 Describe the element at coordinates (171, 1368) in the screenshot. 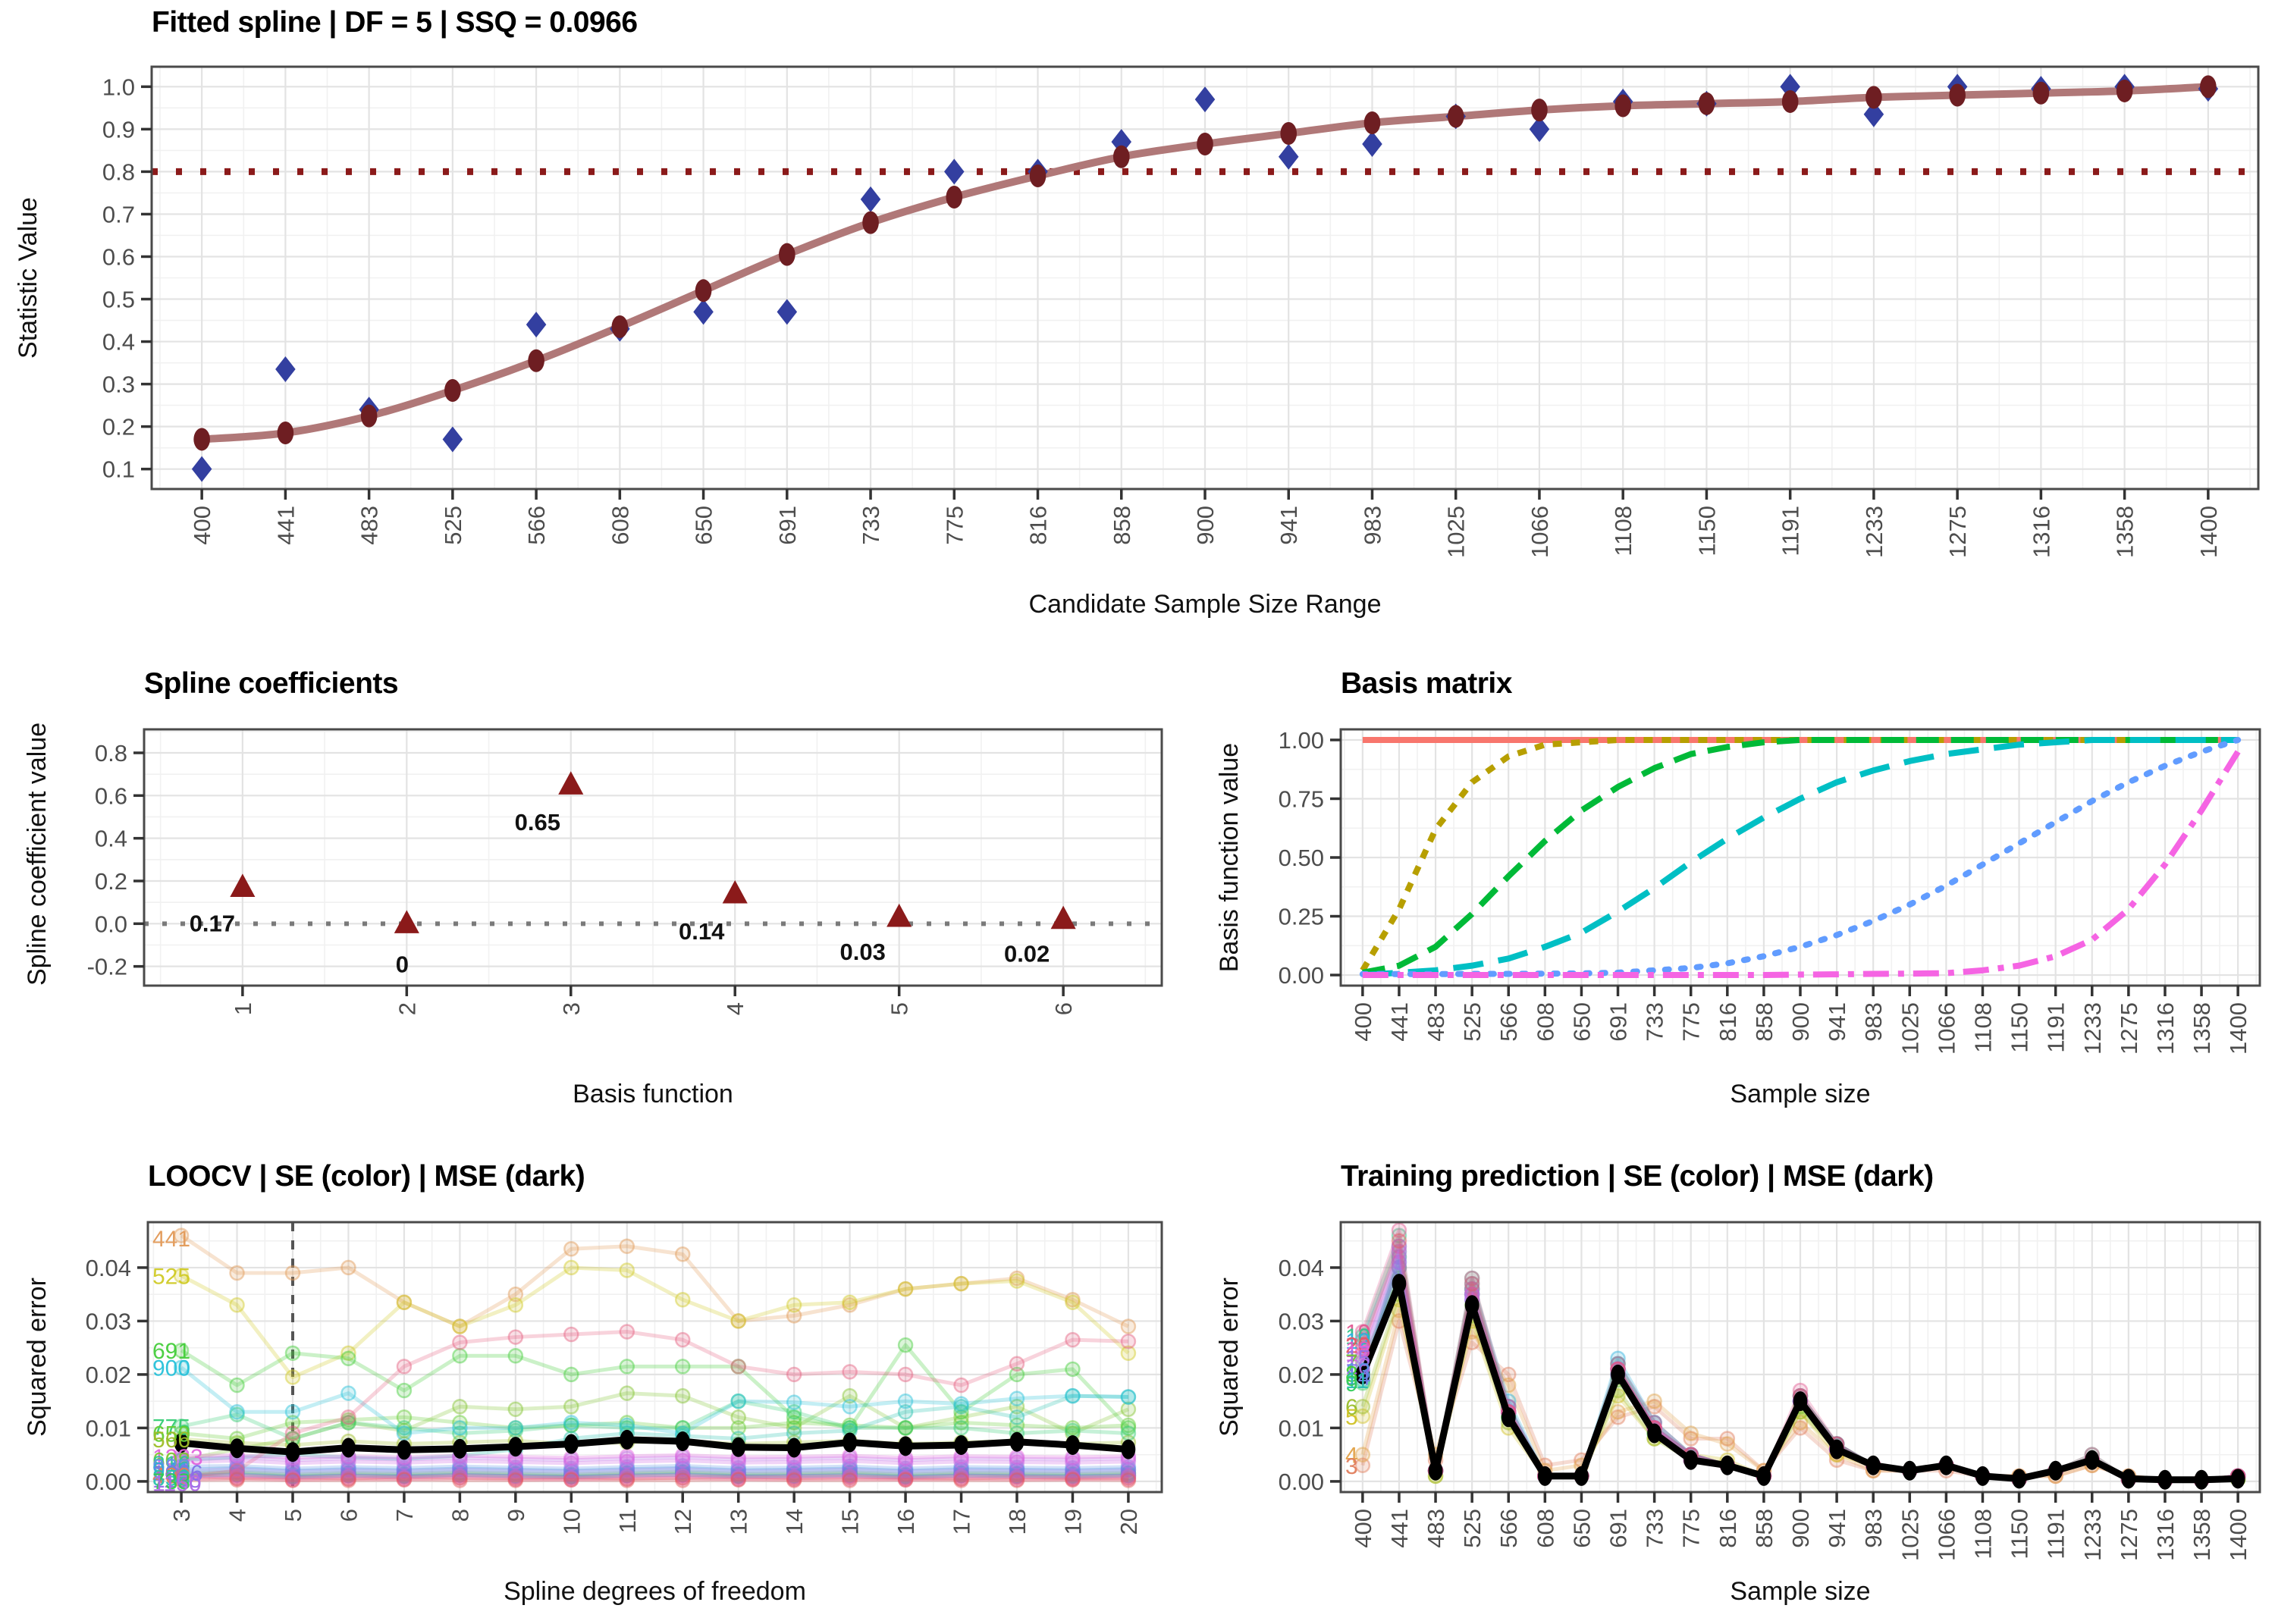

I see `edge-label-900: 900` at that location.